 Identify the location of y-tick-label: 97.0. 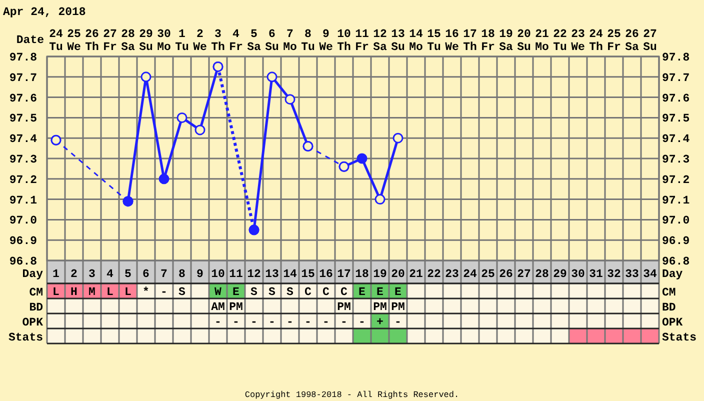
(23, 221).